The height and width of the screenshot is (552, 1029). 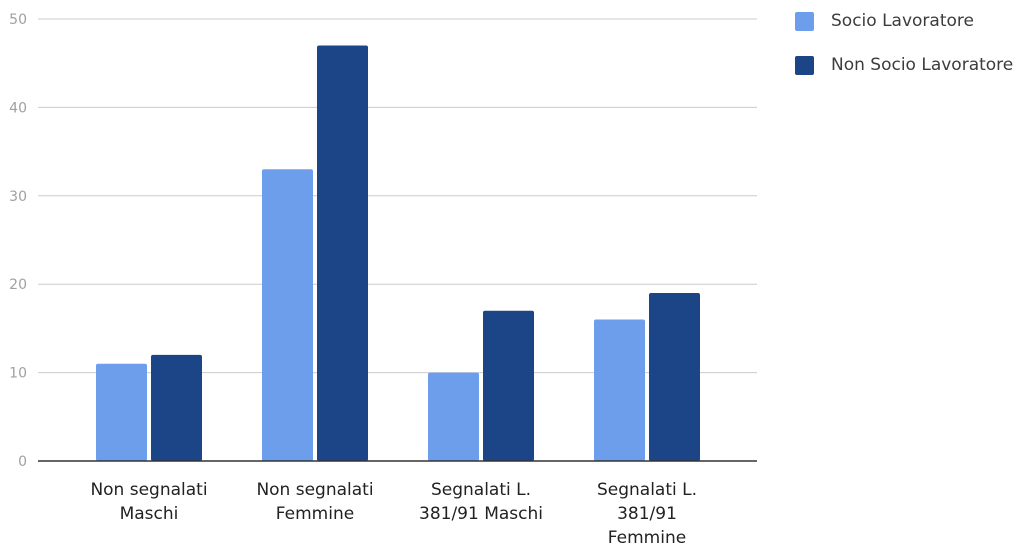 What do you see at coordinates (453, 416) in the screenshot?
I see `bar-socio-lavoratore-segnalati-l-381-91-maschi` at bounding box center [453, 416].